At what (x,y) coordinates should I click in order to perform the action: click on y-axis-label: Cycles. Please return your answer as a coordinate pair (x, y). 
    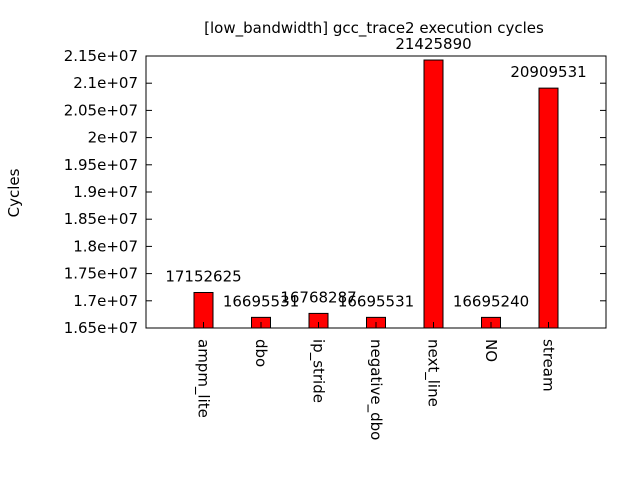
    Looking at the image, I should click on (14, 192).